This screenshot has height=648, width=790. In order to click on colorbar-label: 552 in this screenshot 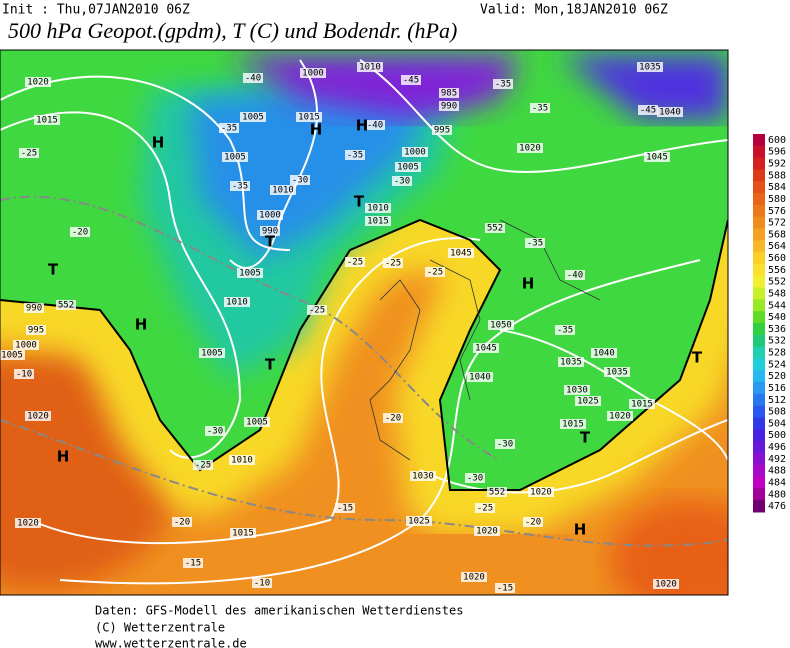, I will do `click(777, 282)`.